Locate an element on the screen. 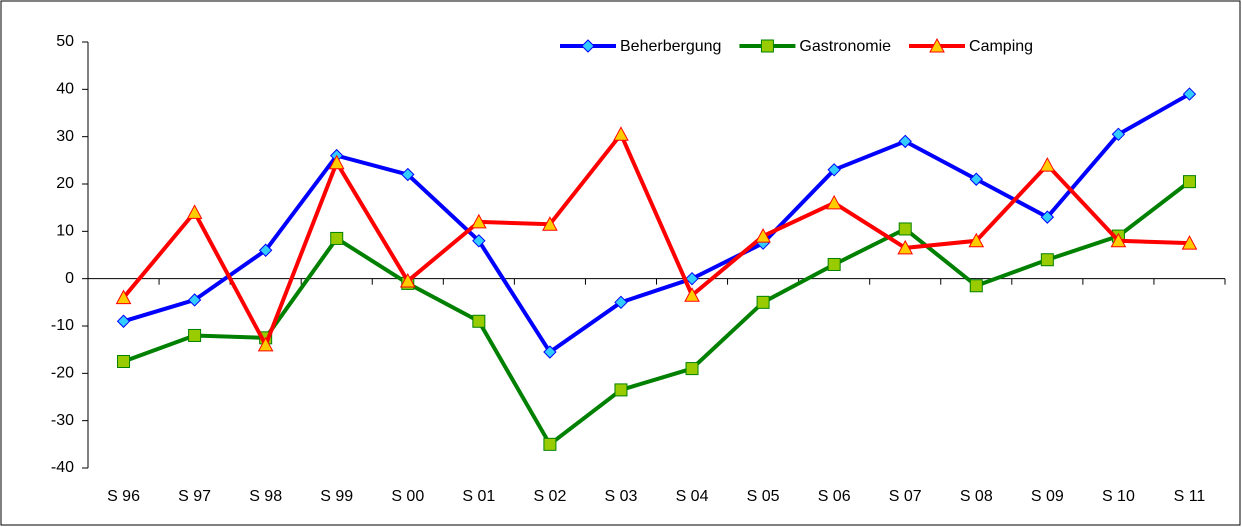 The height and width of the screenshot is (527, 1242). x-tick-label: S 03 is located at coordinates (621, 496).